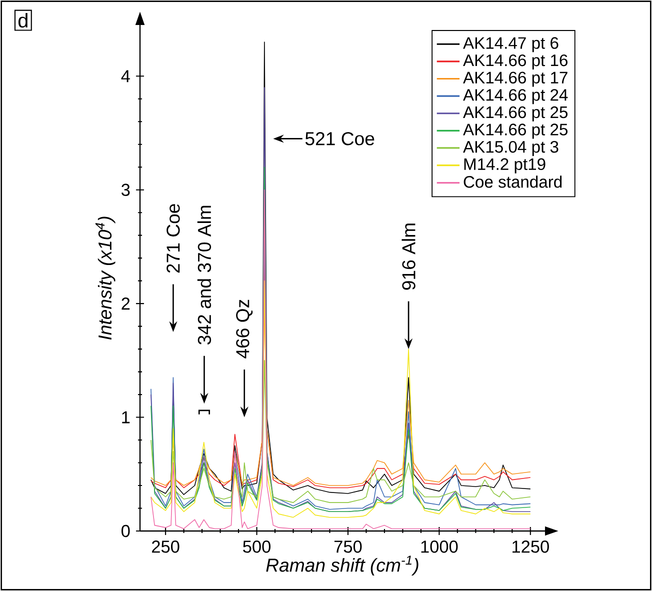 The image size is (652, 591). Describe the element at coordinates (505, 166) in the screenshot. I see `legend-label: M14.2 pt19` at that location.